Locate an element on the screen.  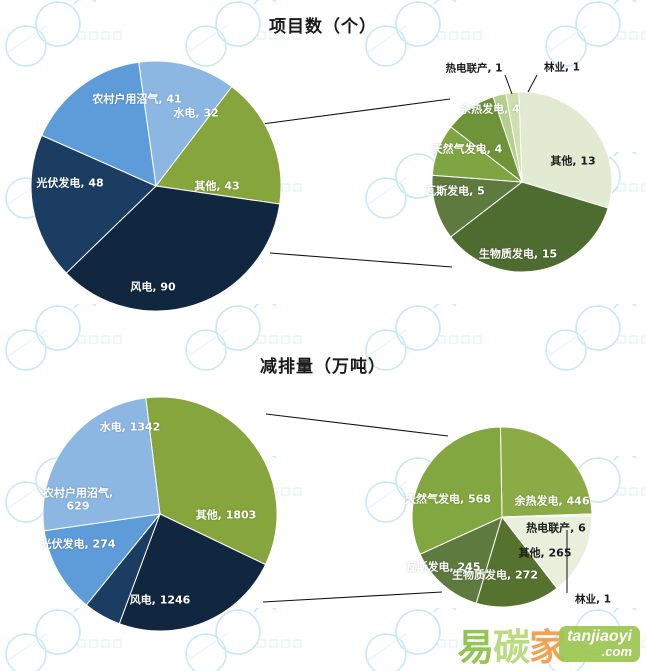
chart-top-main-group is located at coordinates (156, 186).